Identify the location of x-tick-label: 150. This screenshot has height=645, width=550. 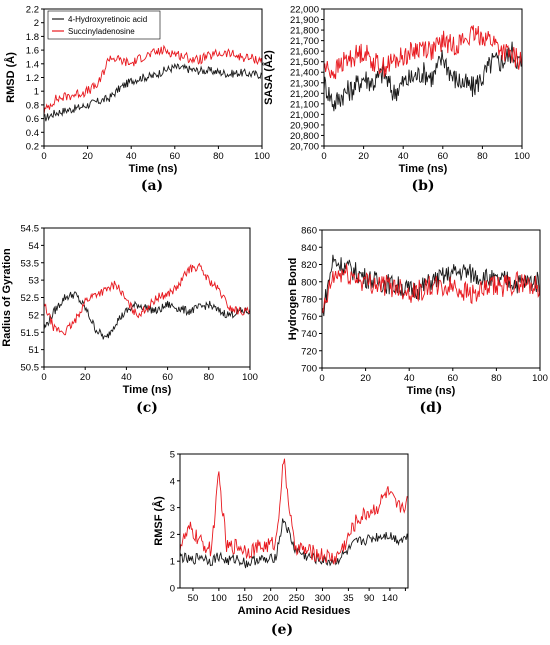
(245, 598).